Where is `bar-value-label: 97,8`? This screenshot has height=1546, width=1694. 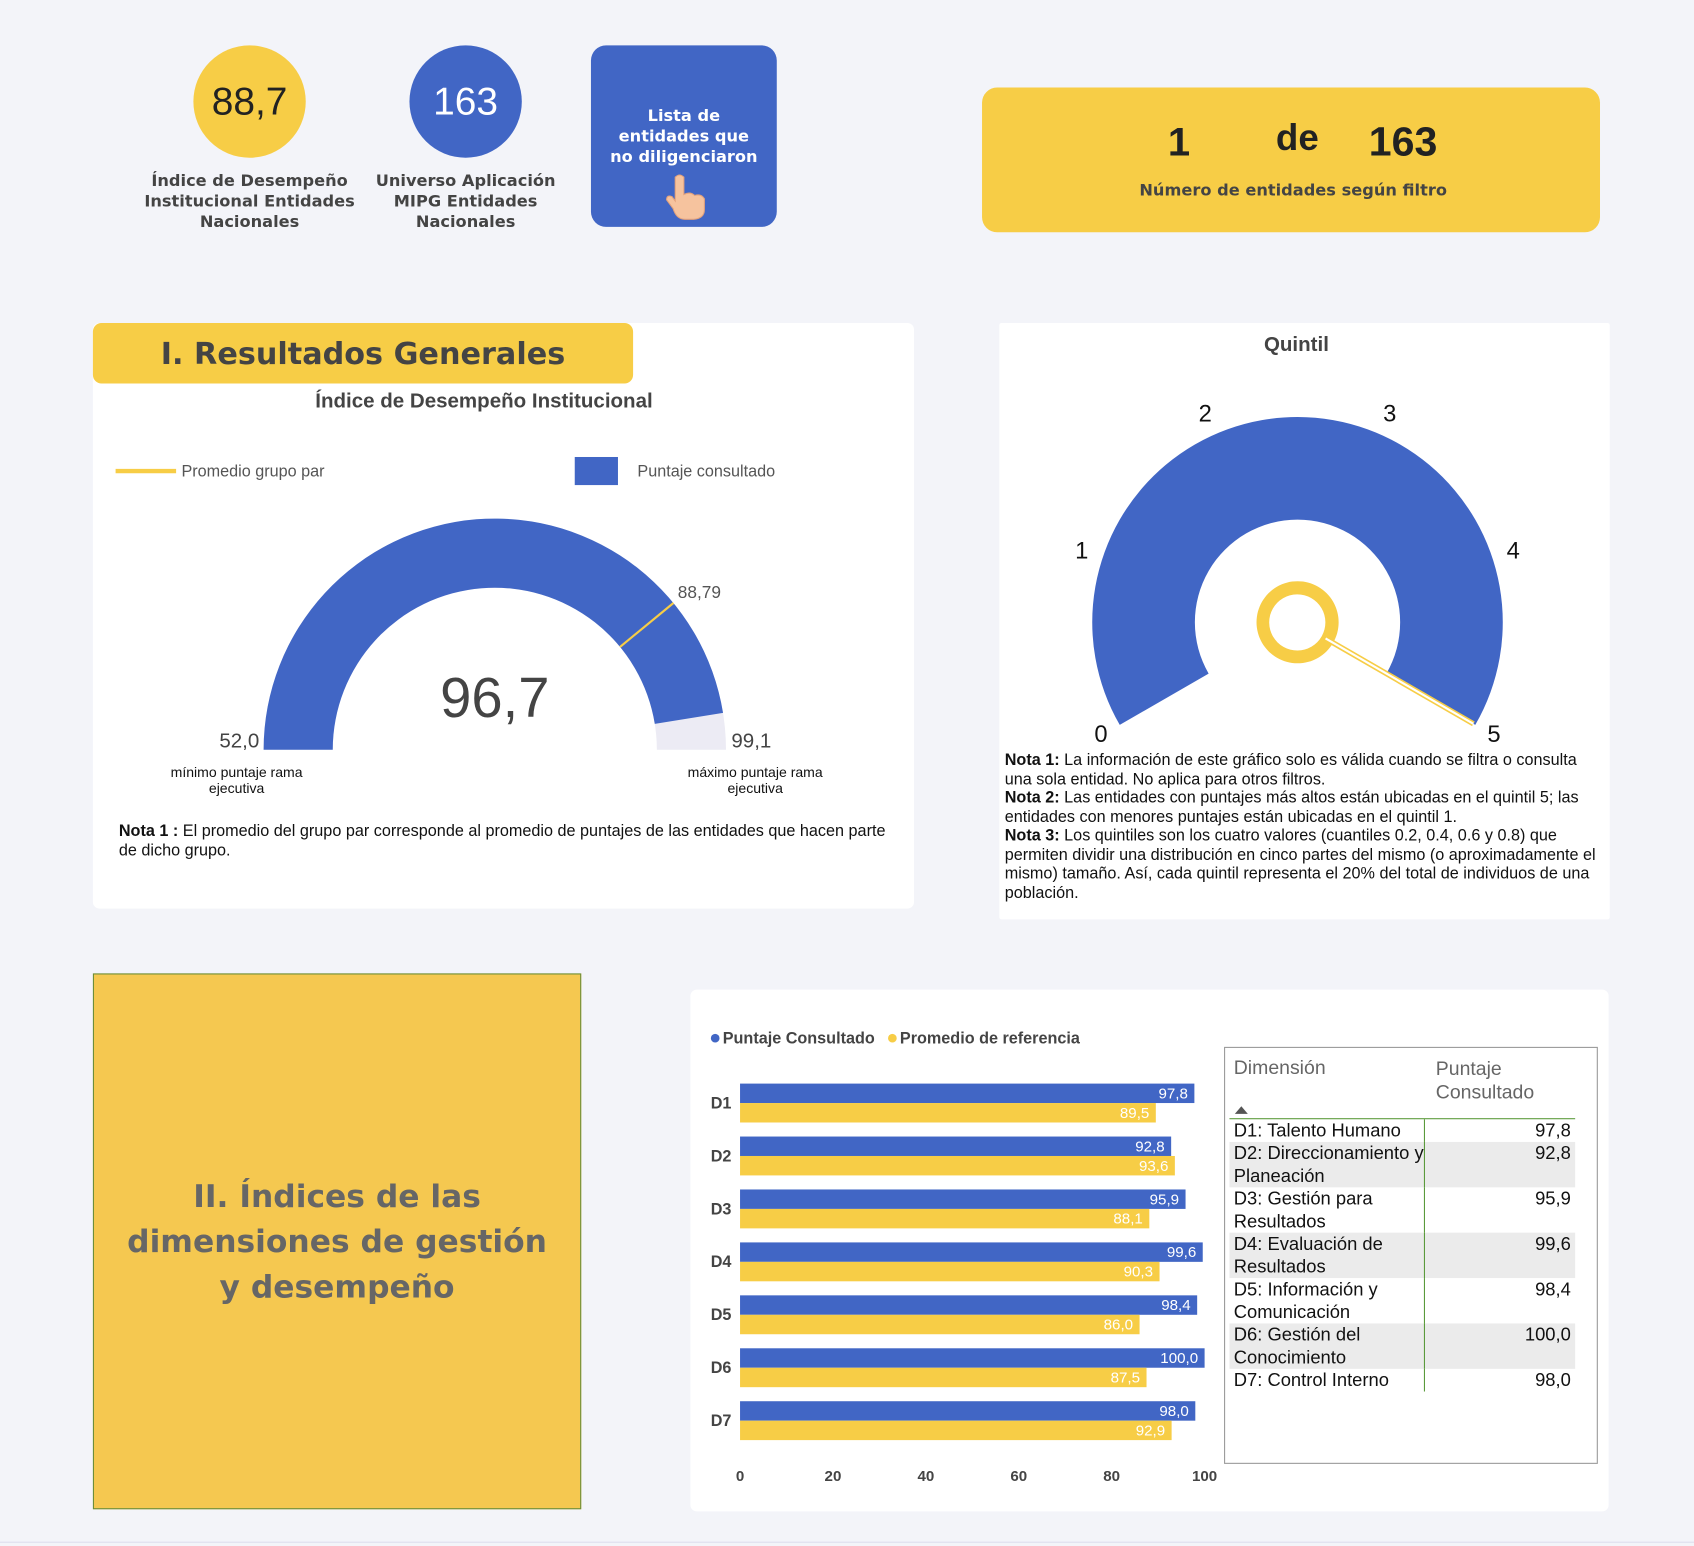
bar-value-label: 97,8 is located at coordinates (1172, 1093).